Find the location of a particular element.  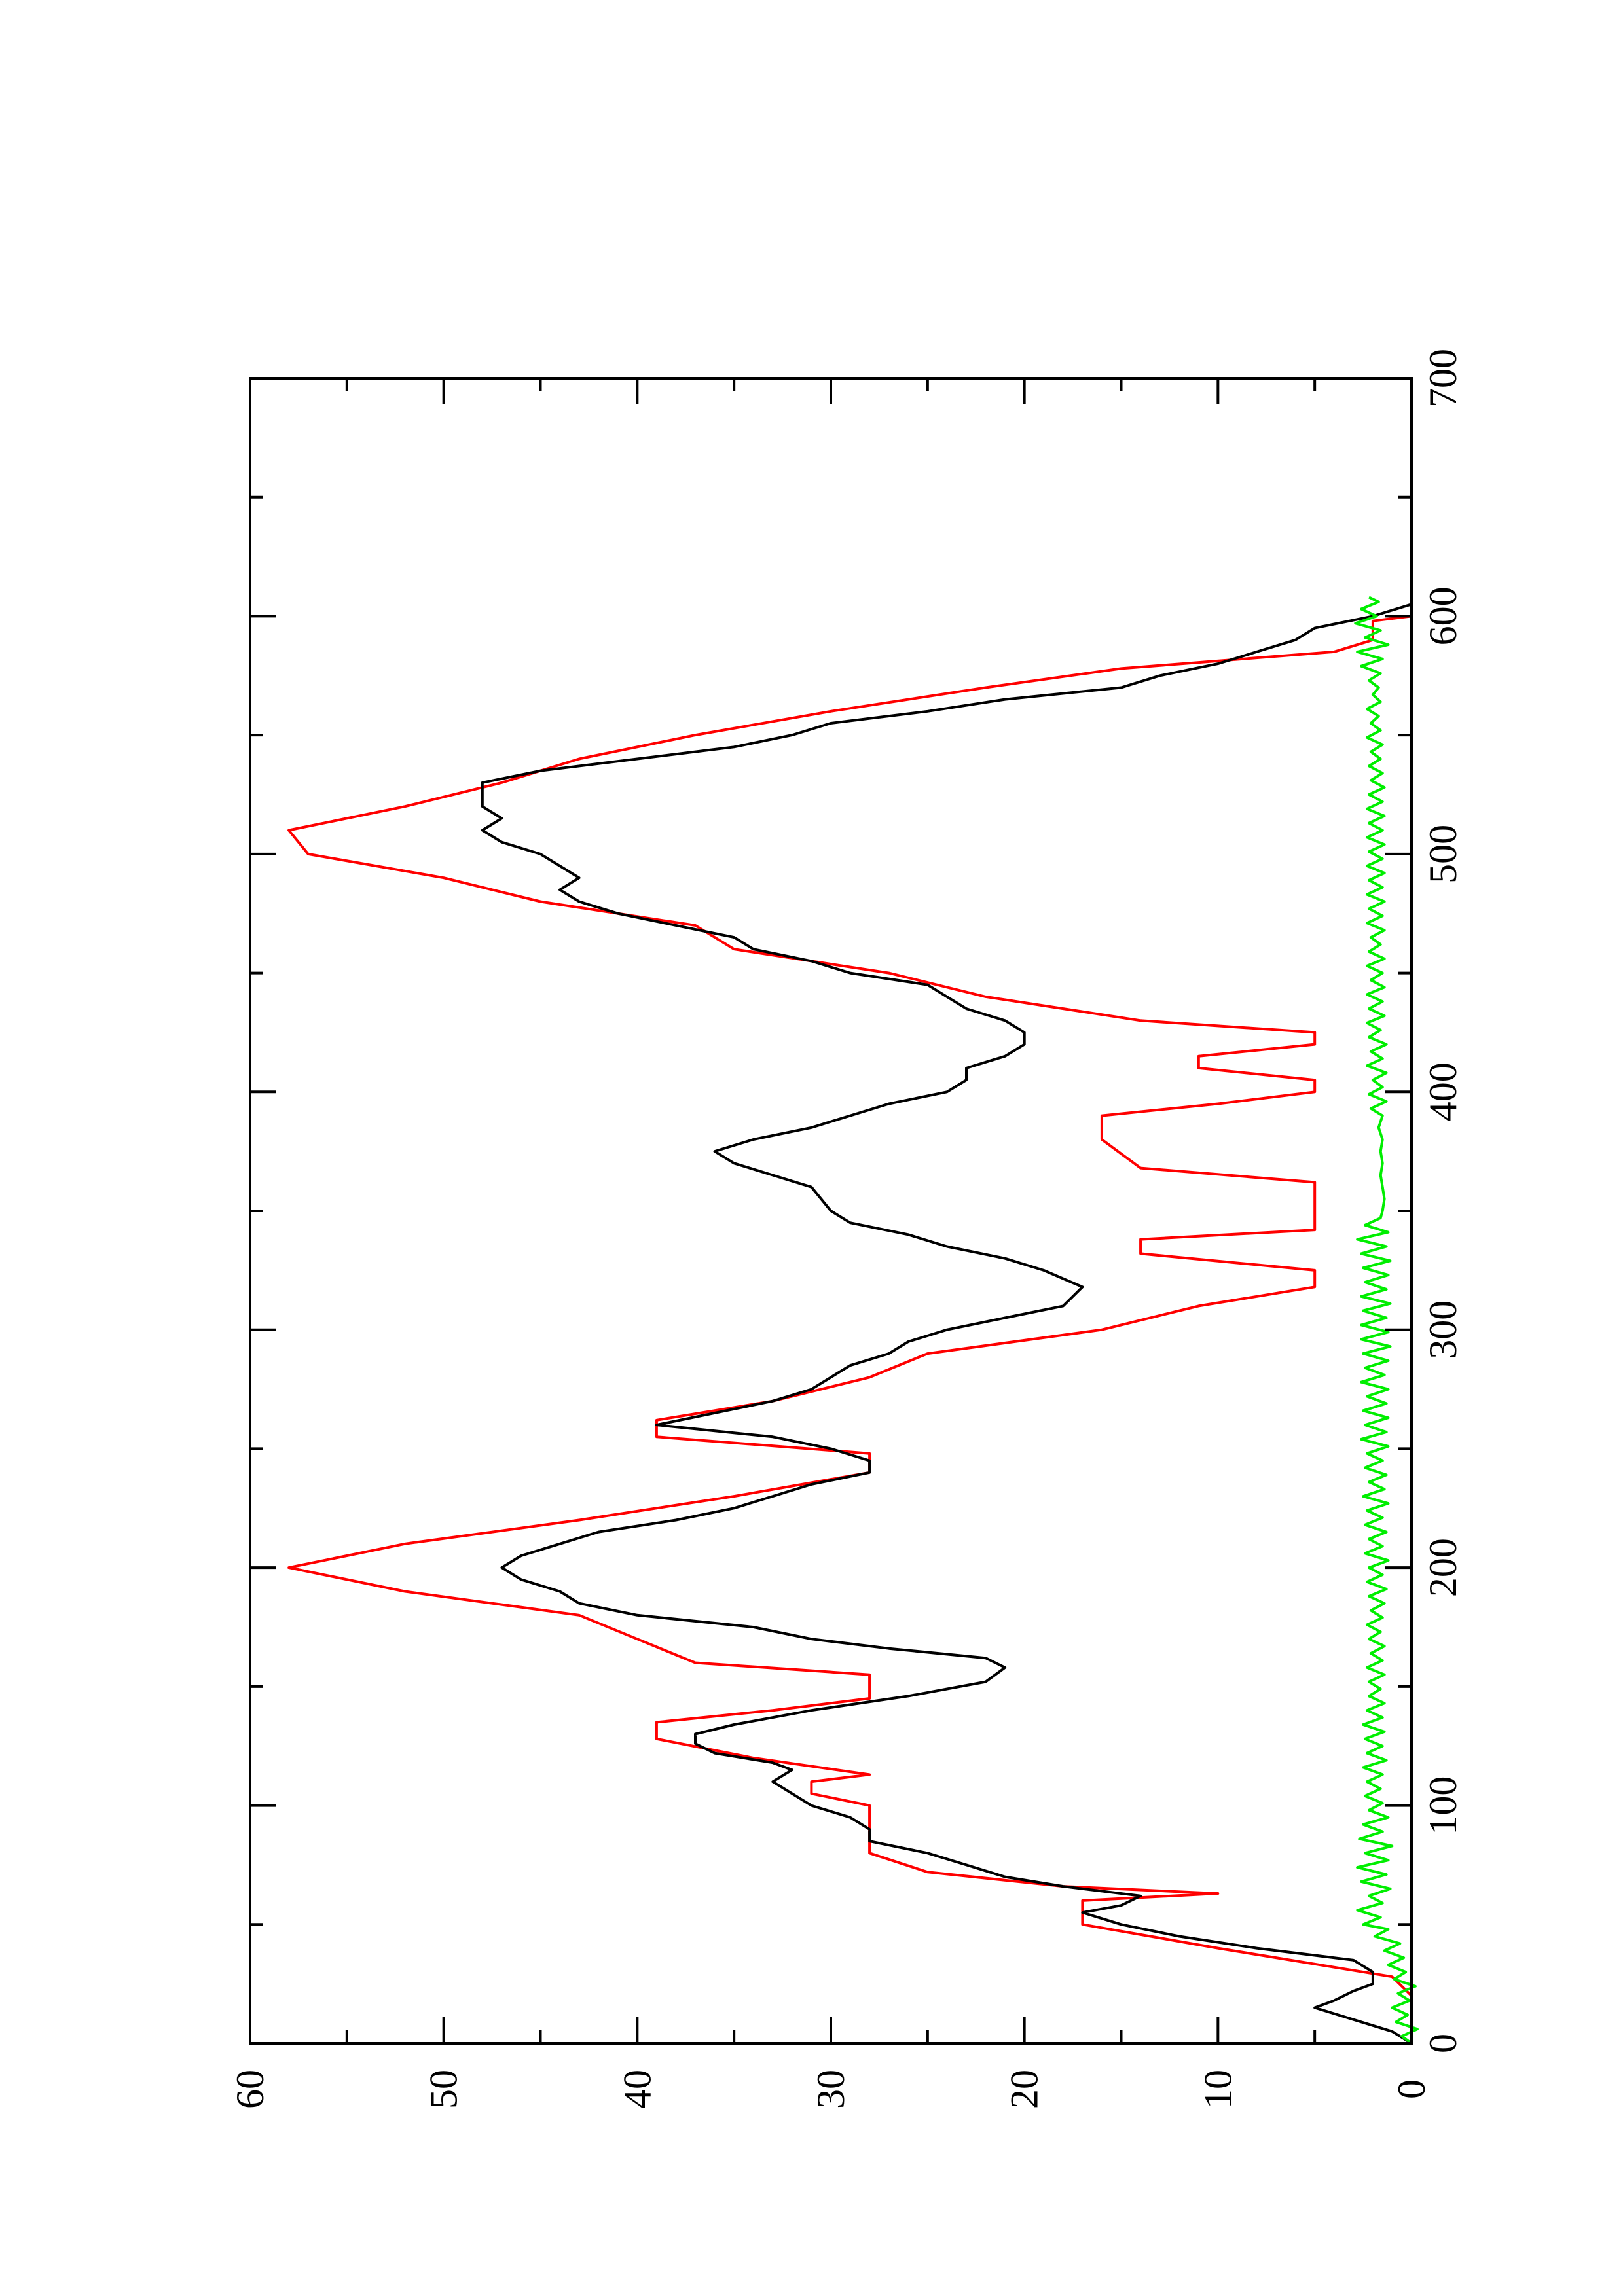

y-tick-label: 50 is located at coordinates (443, 2089).